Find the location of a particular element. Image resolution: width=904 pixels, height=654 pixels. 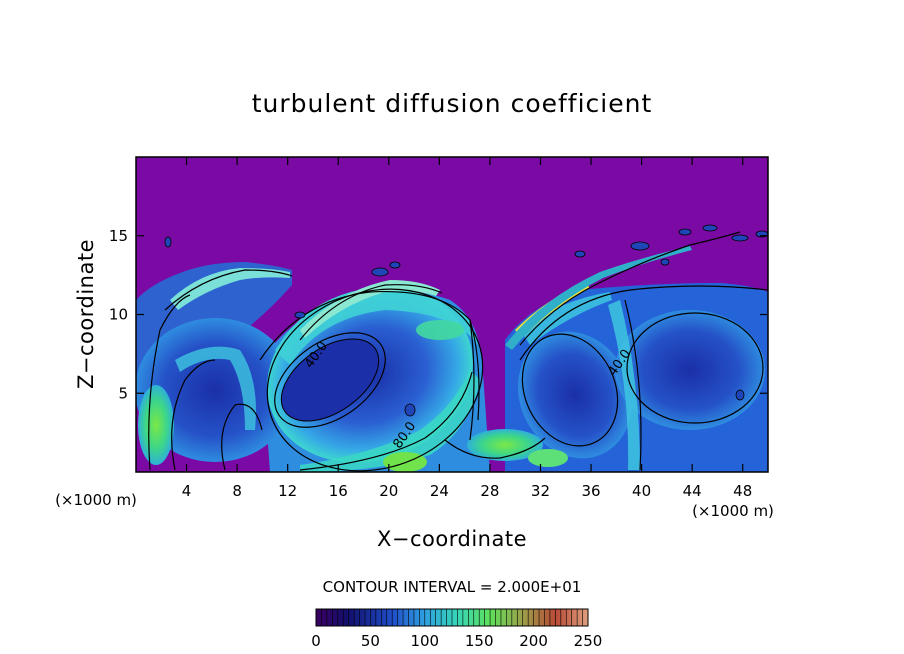

x-axis-title: X−coordinate is located at coordinates (452, 539).